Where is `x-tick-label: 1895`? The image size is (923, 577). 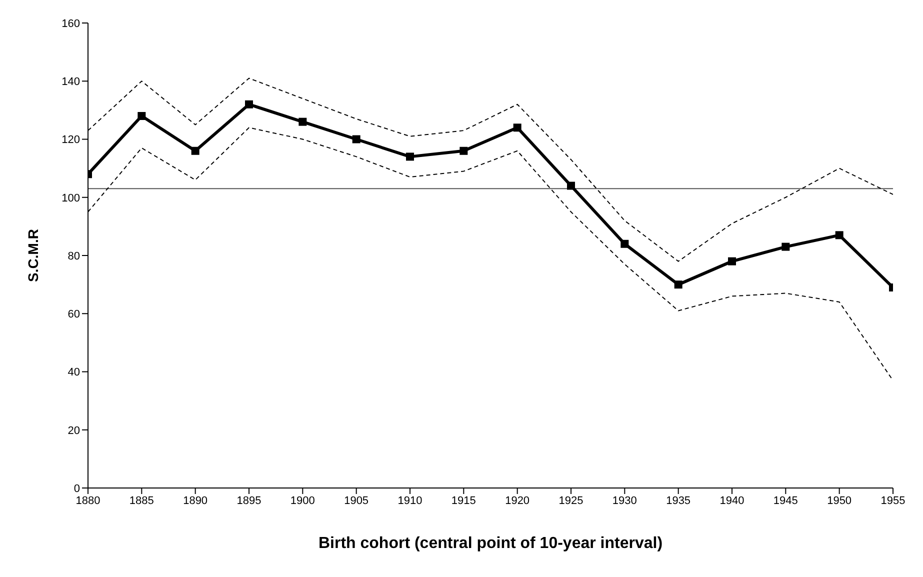 x-tick-label: 1895 is located at coordinates (249, 500).